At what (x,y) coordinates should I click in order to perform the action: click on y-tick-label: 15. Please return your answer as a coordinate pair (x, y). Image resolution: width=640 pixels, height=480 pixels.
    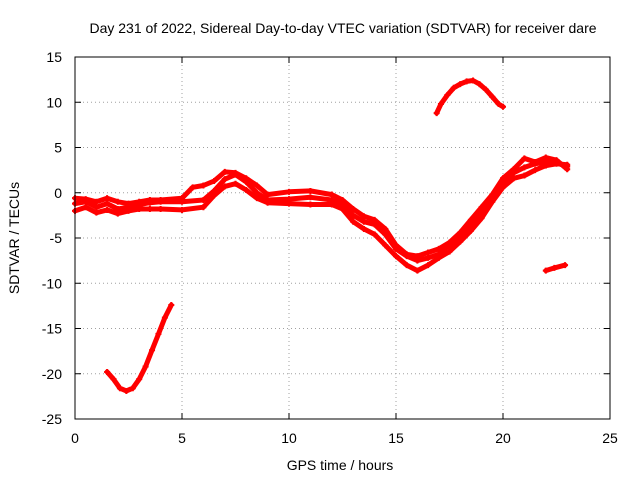
    Looking at the image, I should click on (54, 57).